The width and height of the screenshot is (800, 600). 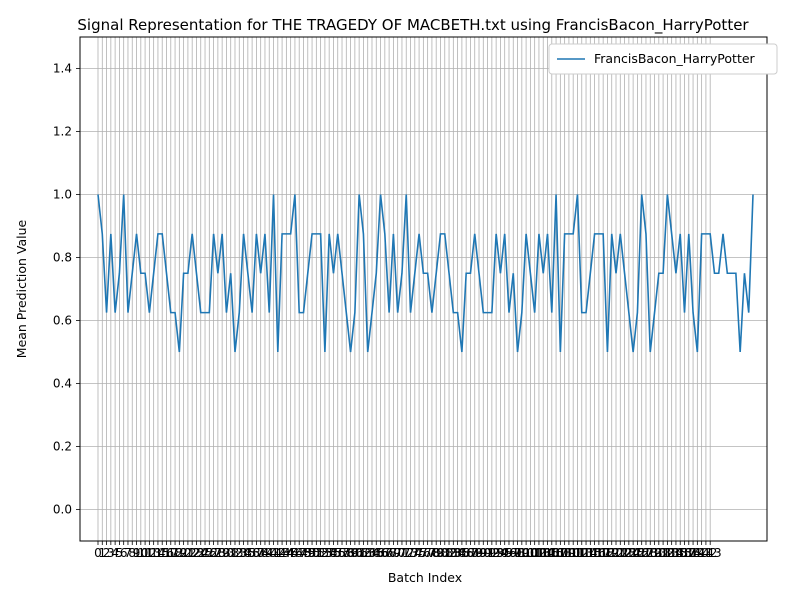 I want to click on x-tick-label: 61, so click(x=359, y=553).